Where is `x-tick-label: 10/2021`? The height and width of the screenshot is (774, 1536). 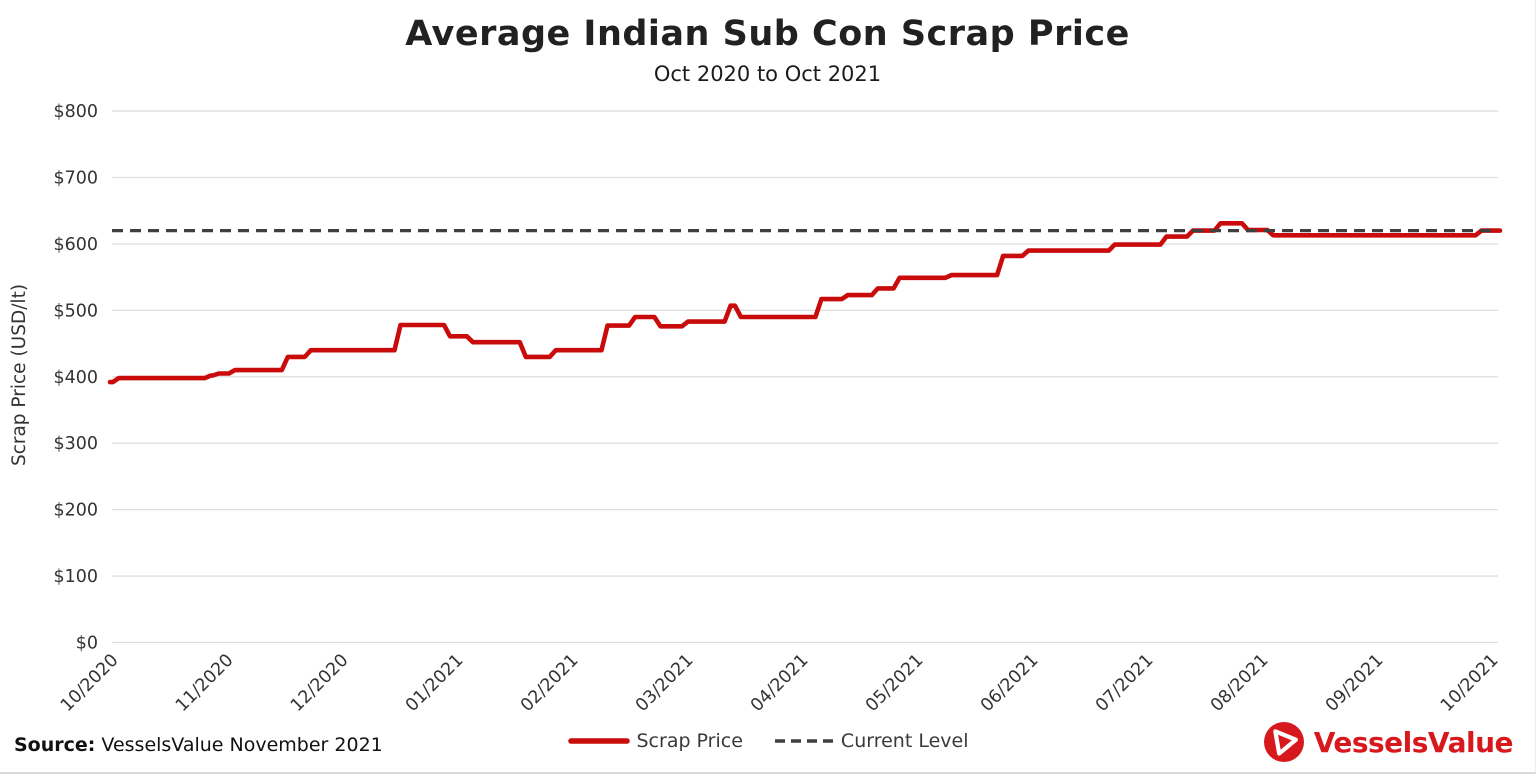 x-tick-label: 10/2021 is located at coordinates (1470, 683).